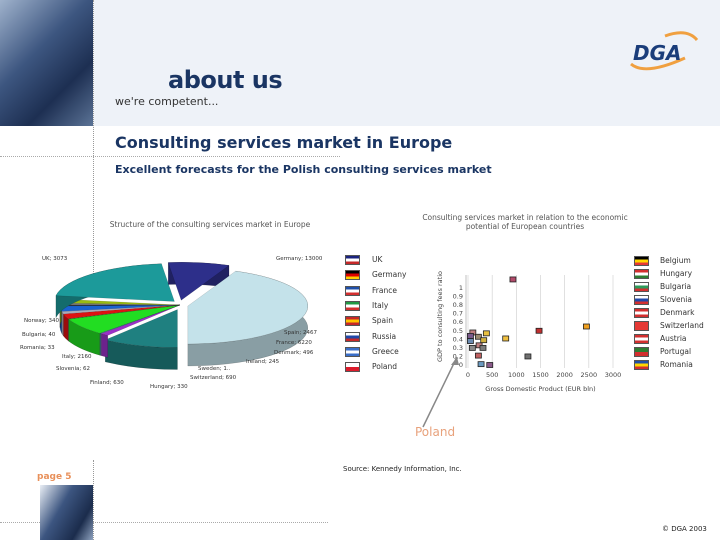 Image resolution: width=720 pixels, height=540 pixels. What do you see at coordinates (641, 274) in the screenshot?
I see `flag-hungary-icon` at bounding box center [641, 274].